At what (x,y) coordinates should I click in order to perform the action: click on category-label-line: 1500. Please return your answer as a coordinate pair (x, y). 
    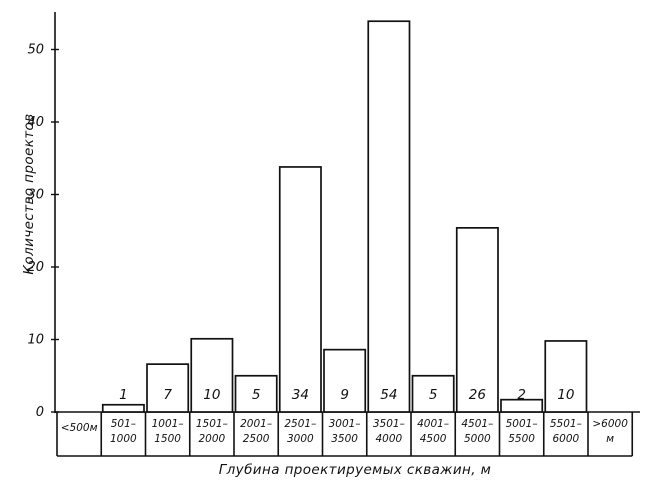
    Looking at the image, I should click on (167, 439).